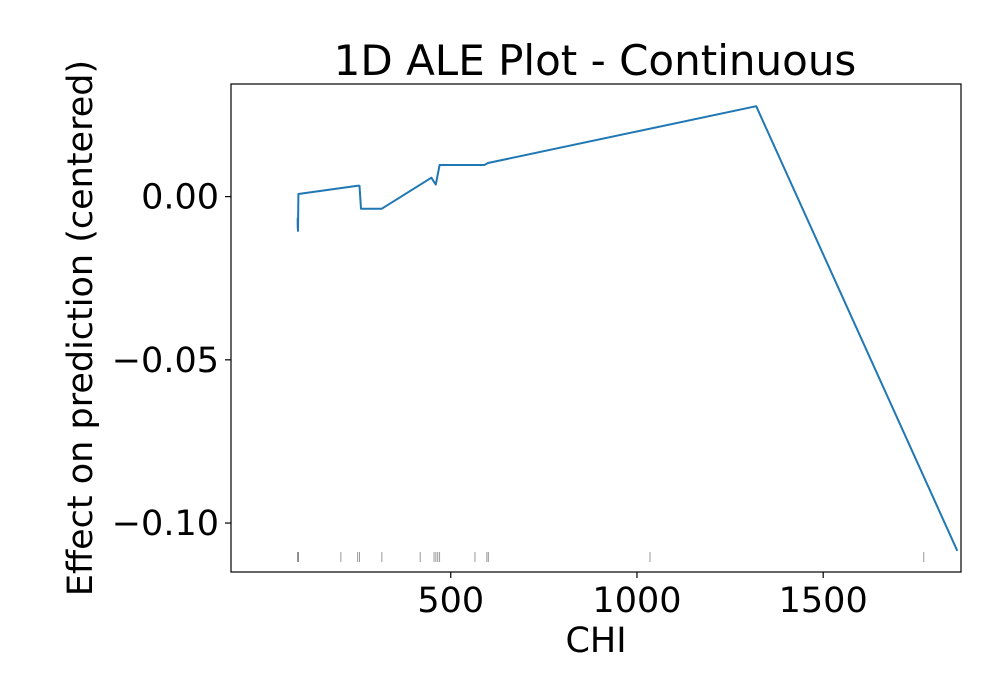 This screenshot has height=700, width=1000. I want to click on y-tick-label: −0.05, so click(165, 361).